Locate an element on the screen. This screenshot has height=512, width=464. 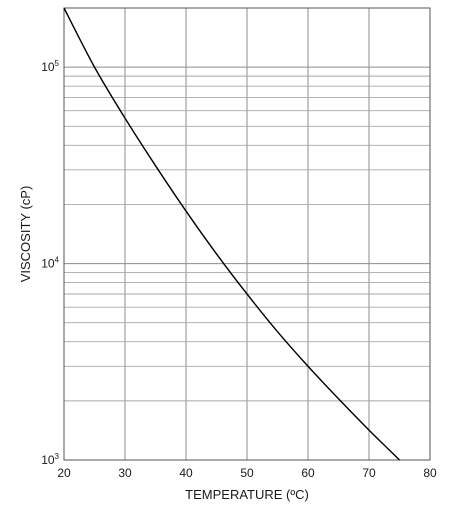
x-tick-label: 40 is located at coordinates (186, 473).